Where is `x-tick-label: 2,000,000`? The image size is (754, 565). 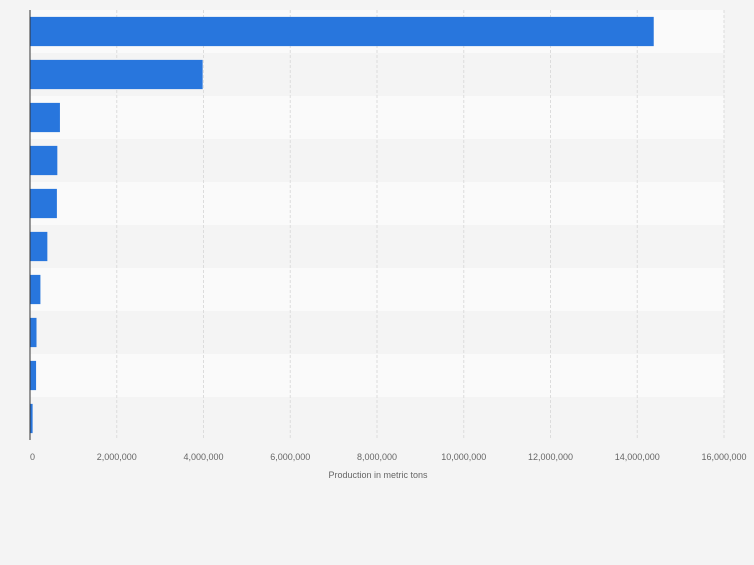 x-tick-label: 2,000,000 is located at coordinates (117, 457).